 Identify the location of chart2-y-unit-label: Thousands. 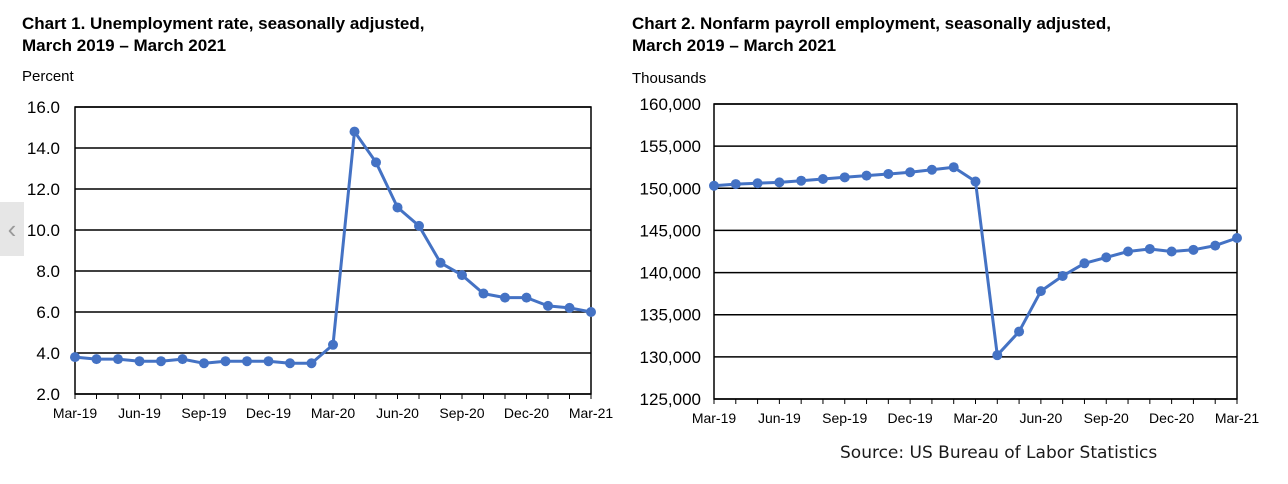
(669, 78).